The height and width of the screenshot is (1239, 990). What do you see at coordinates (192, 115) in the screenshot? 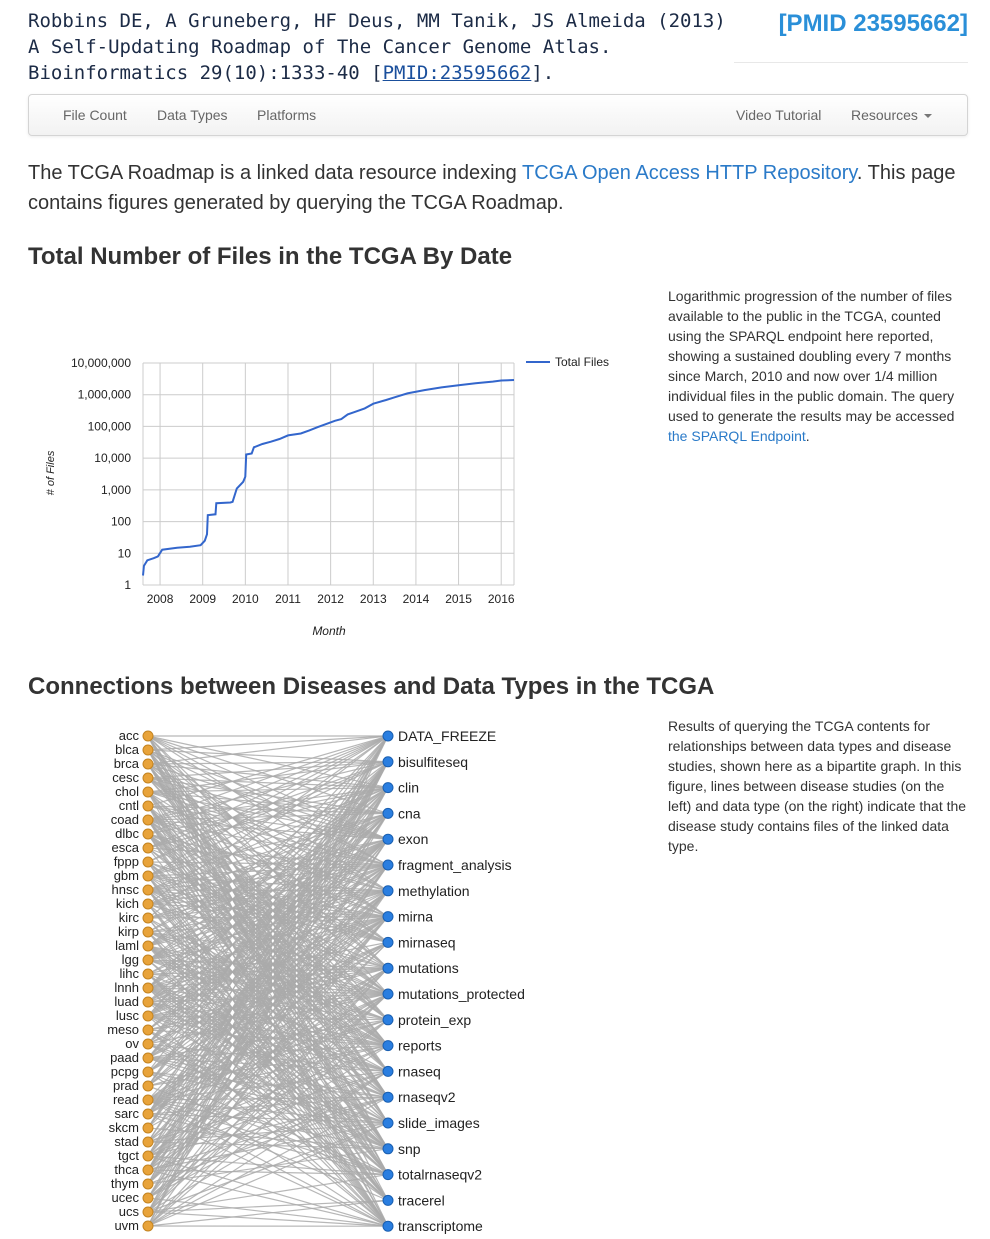
I see `nav-data-types: Data Types` at bounding box center [192, 115].